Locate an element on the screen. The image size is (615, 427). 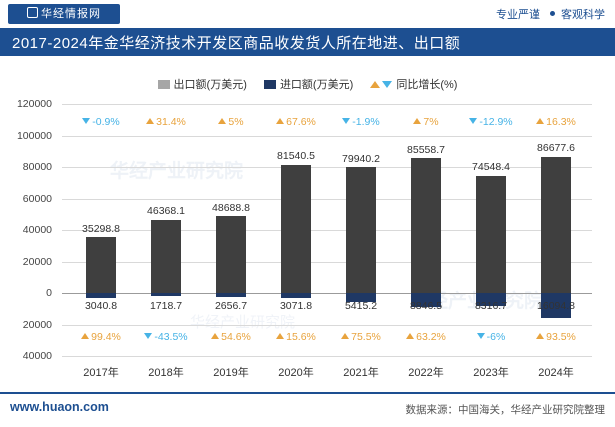
growth-label: 54.6% is located at coordinates (231, 337).